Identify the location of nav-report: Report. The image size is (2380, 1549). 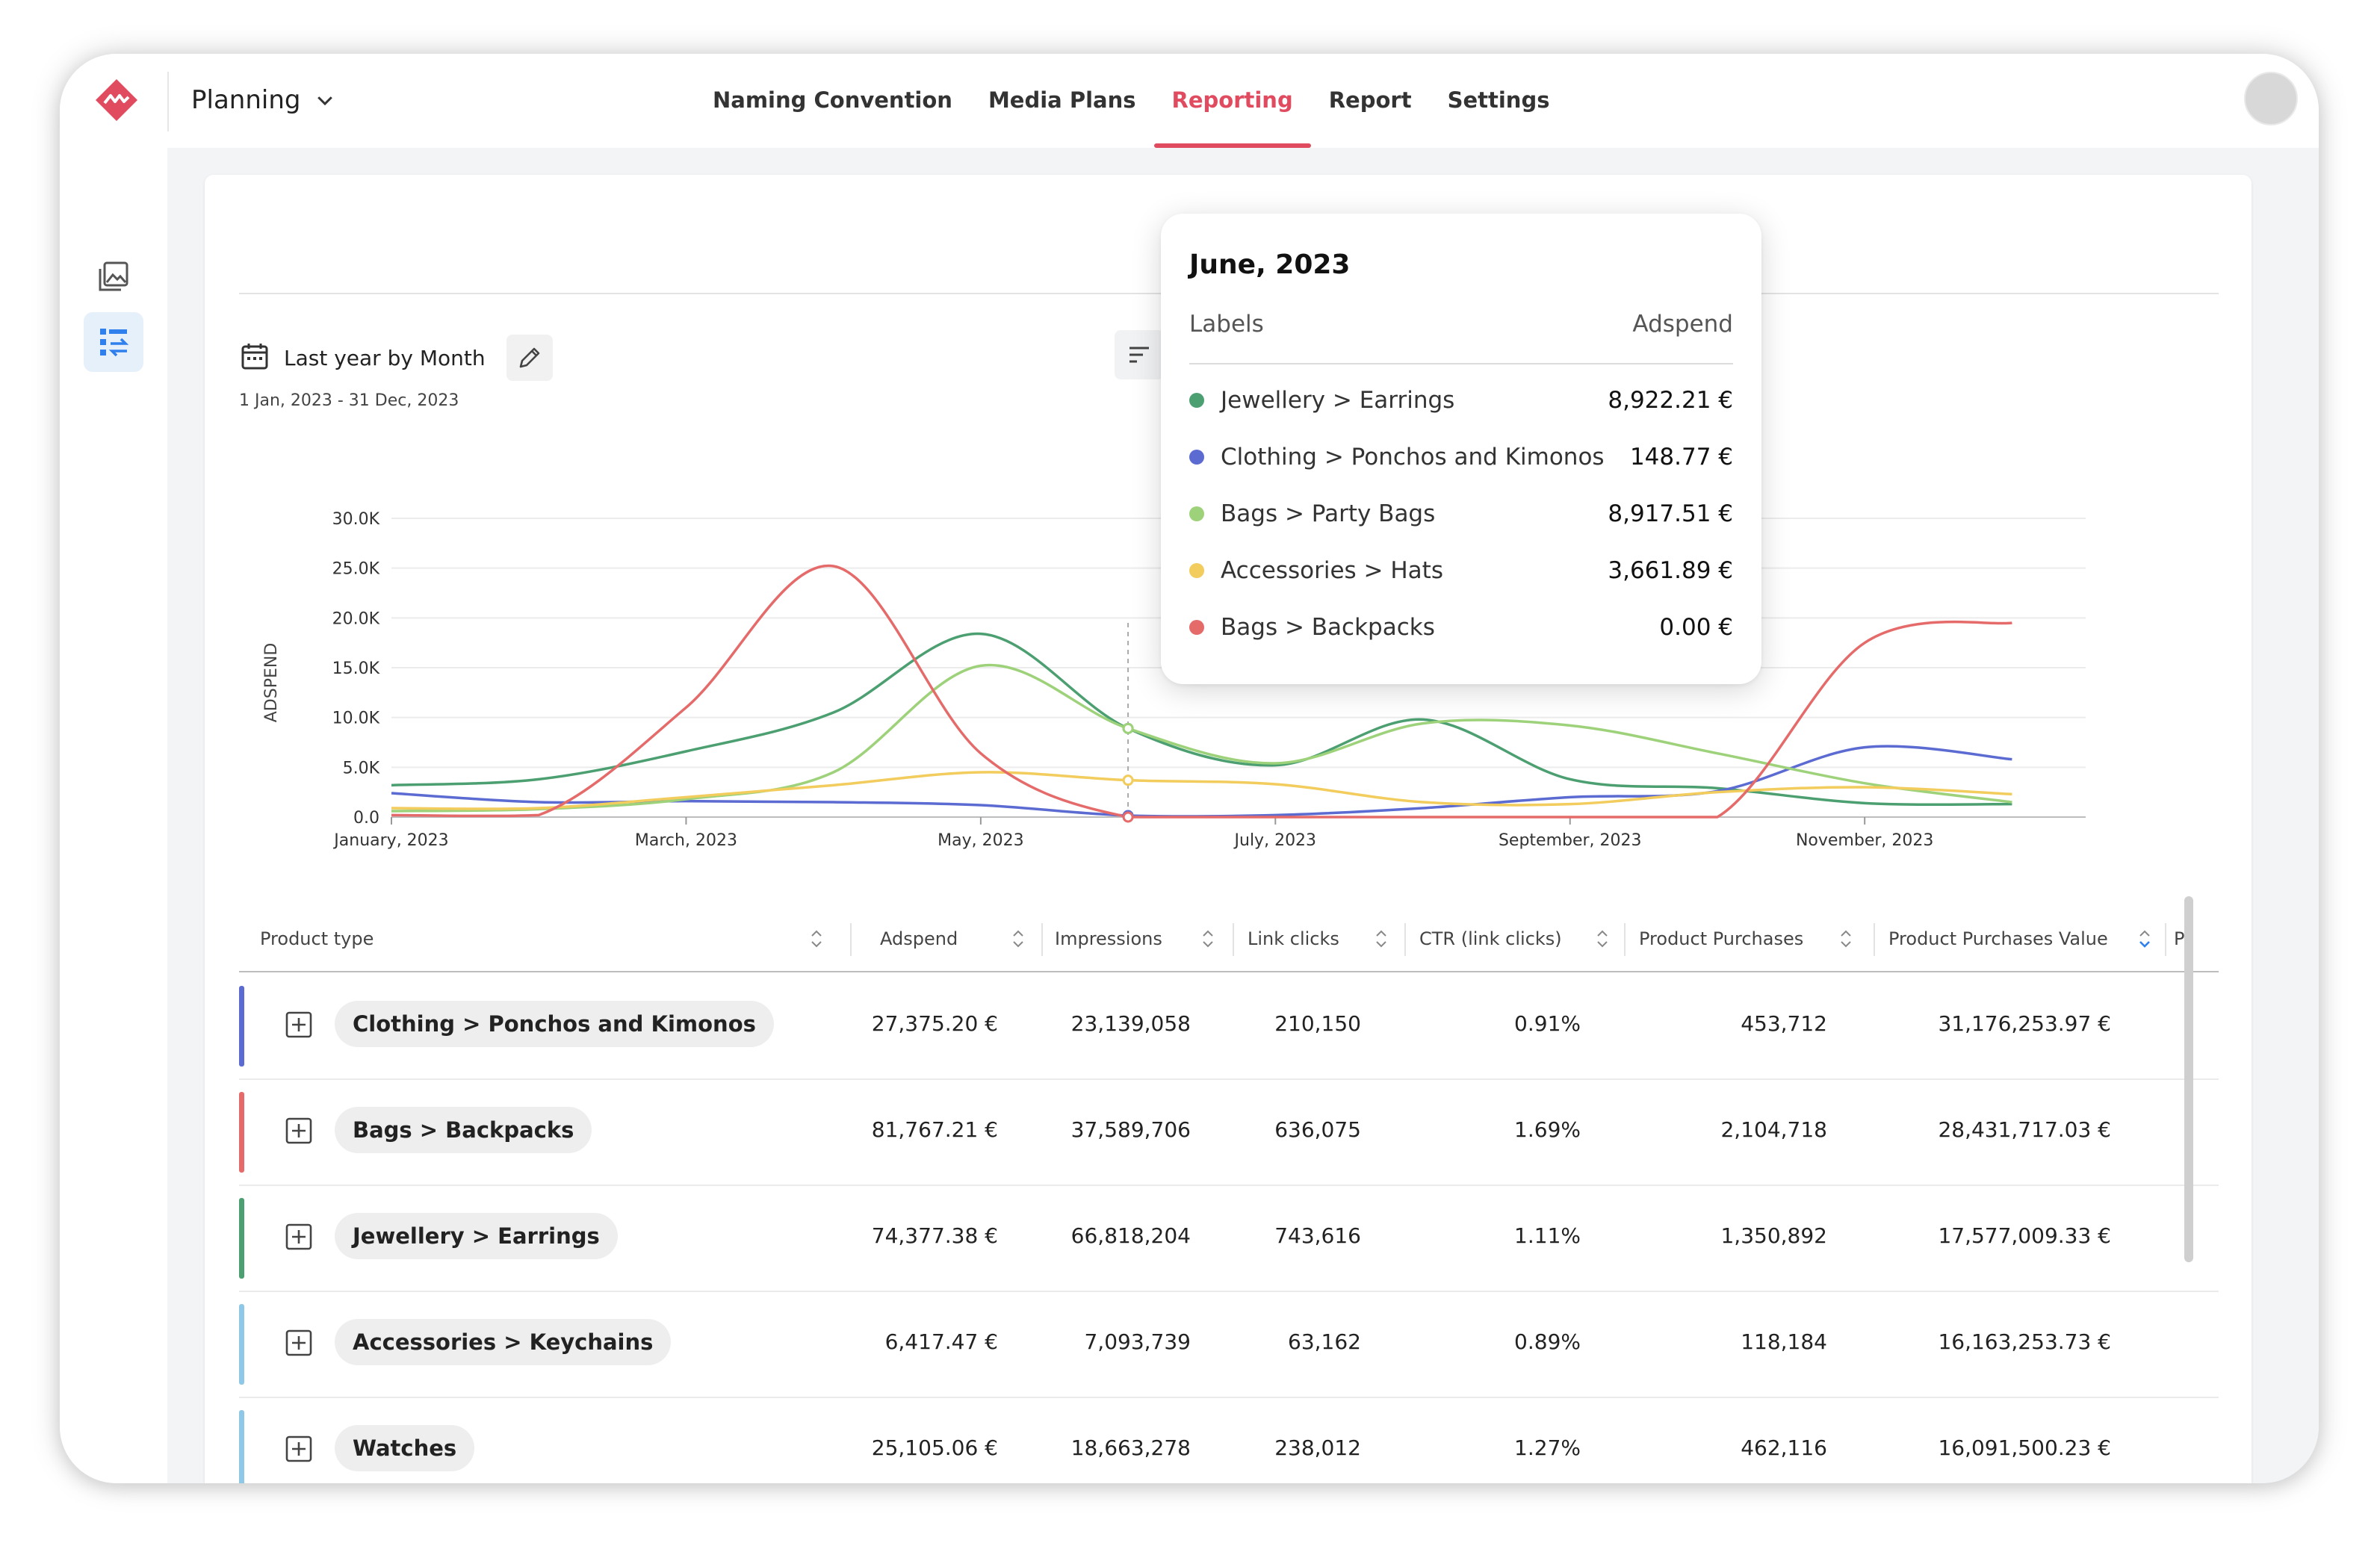
(1370, 100).